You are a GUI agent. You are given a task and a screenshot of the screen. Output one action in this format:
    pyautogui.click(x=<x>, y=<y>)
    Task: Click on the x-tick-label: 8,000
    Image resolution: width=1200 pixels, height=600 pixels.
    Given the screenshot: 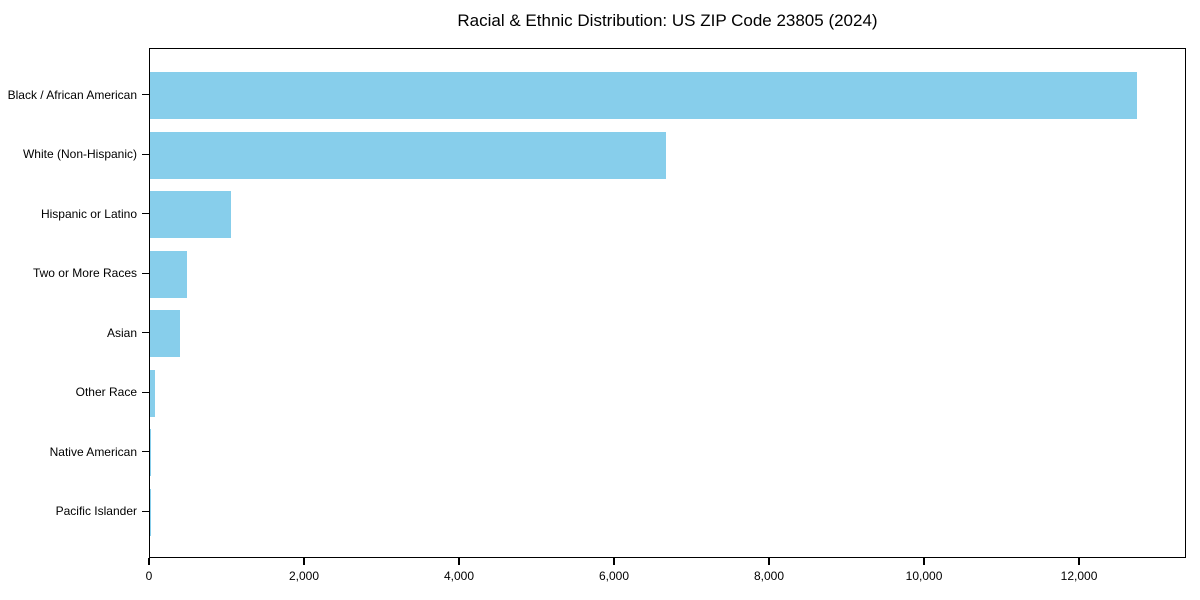 What is the action you would take?
    pyautogui.click(x=769, y=576)
    